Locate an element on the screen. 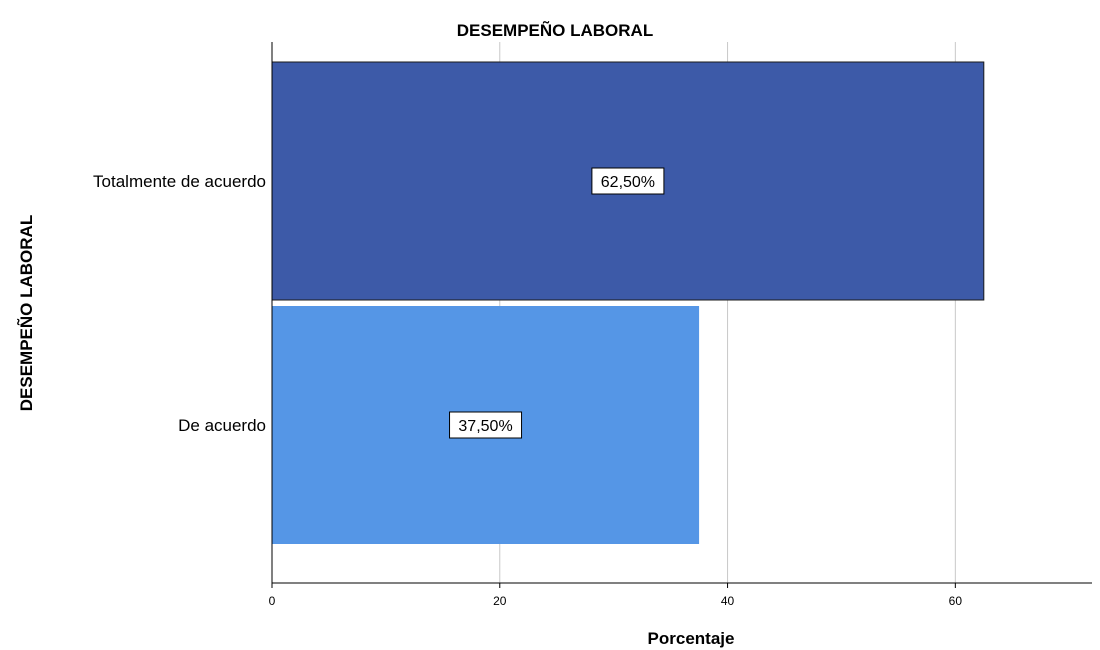 Image resolution: width=1100 pixels, height=650 pixels. x-tick-label: 0 is located at coordinates (272, 601).